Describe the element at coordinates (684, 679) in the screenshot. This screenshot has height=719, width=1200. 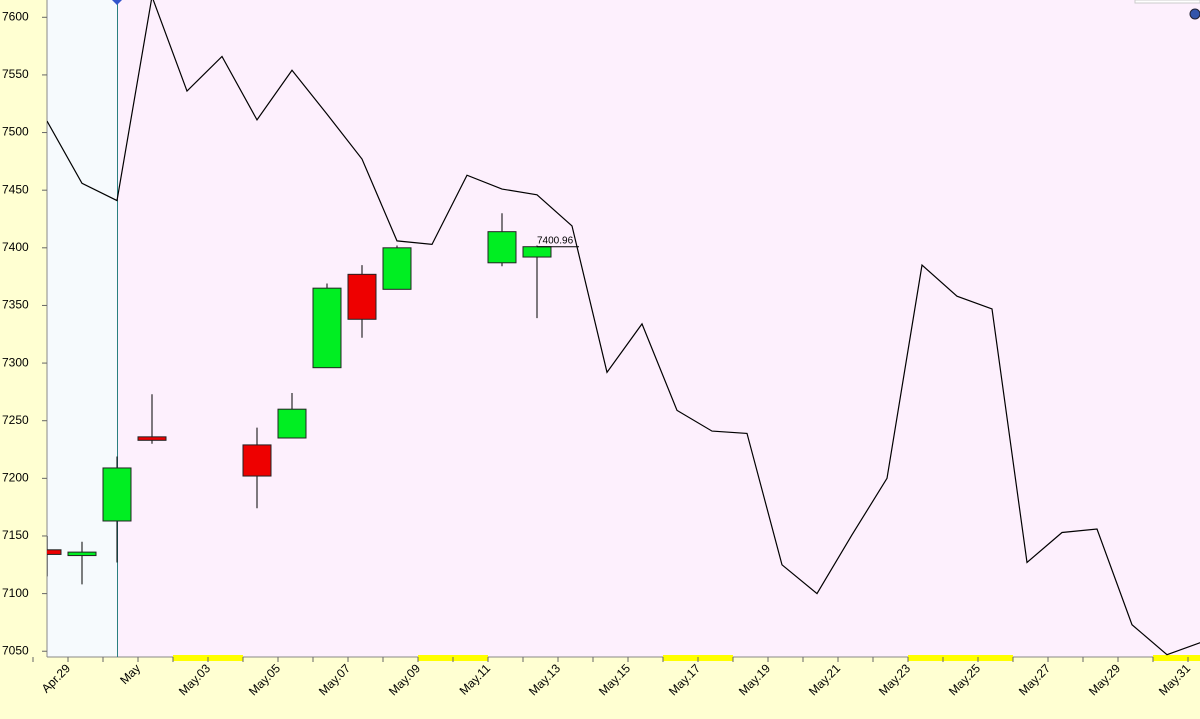
I see `x-tick-label: May.17` at that location.